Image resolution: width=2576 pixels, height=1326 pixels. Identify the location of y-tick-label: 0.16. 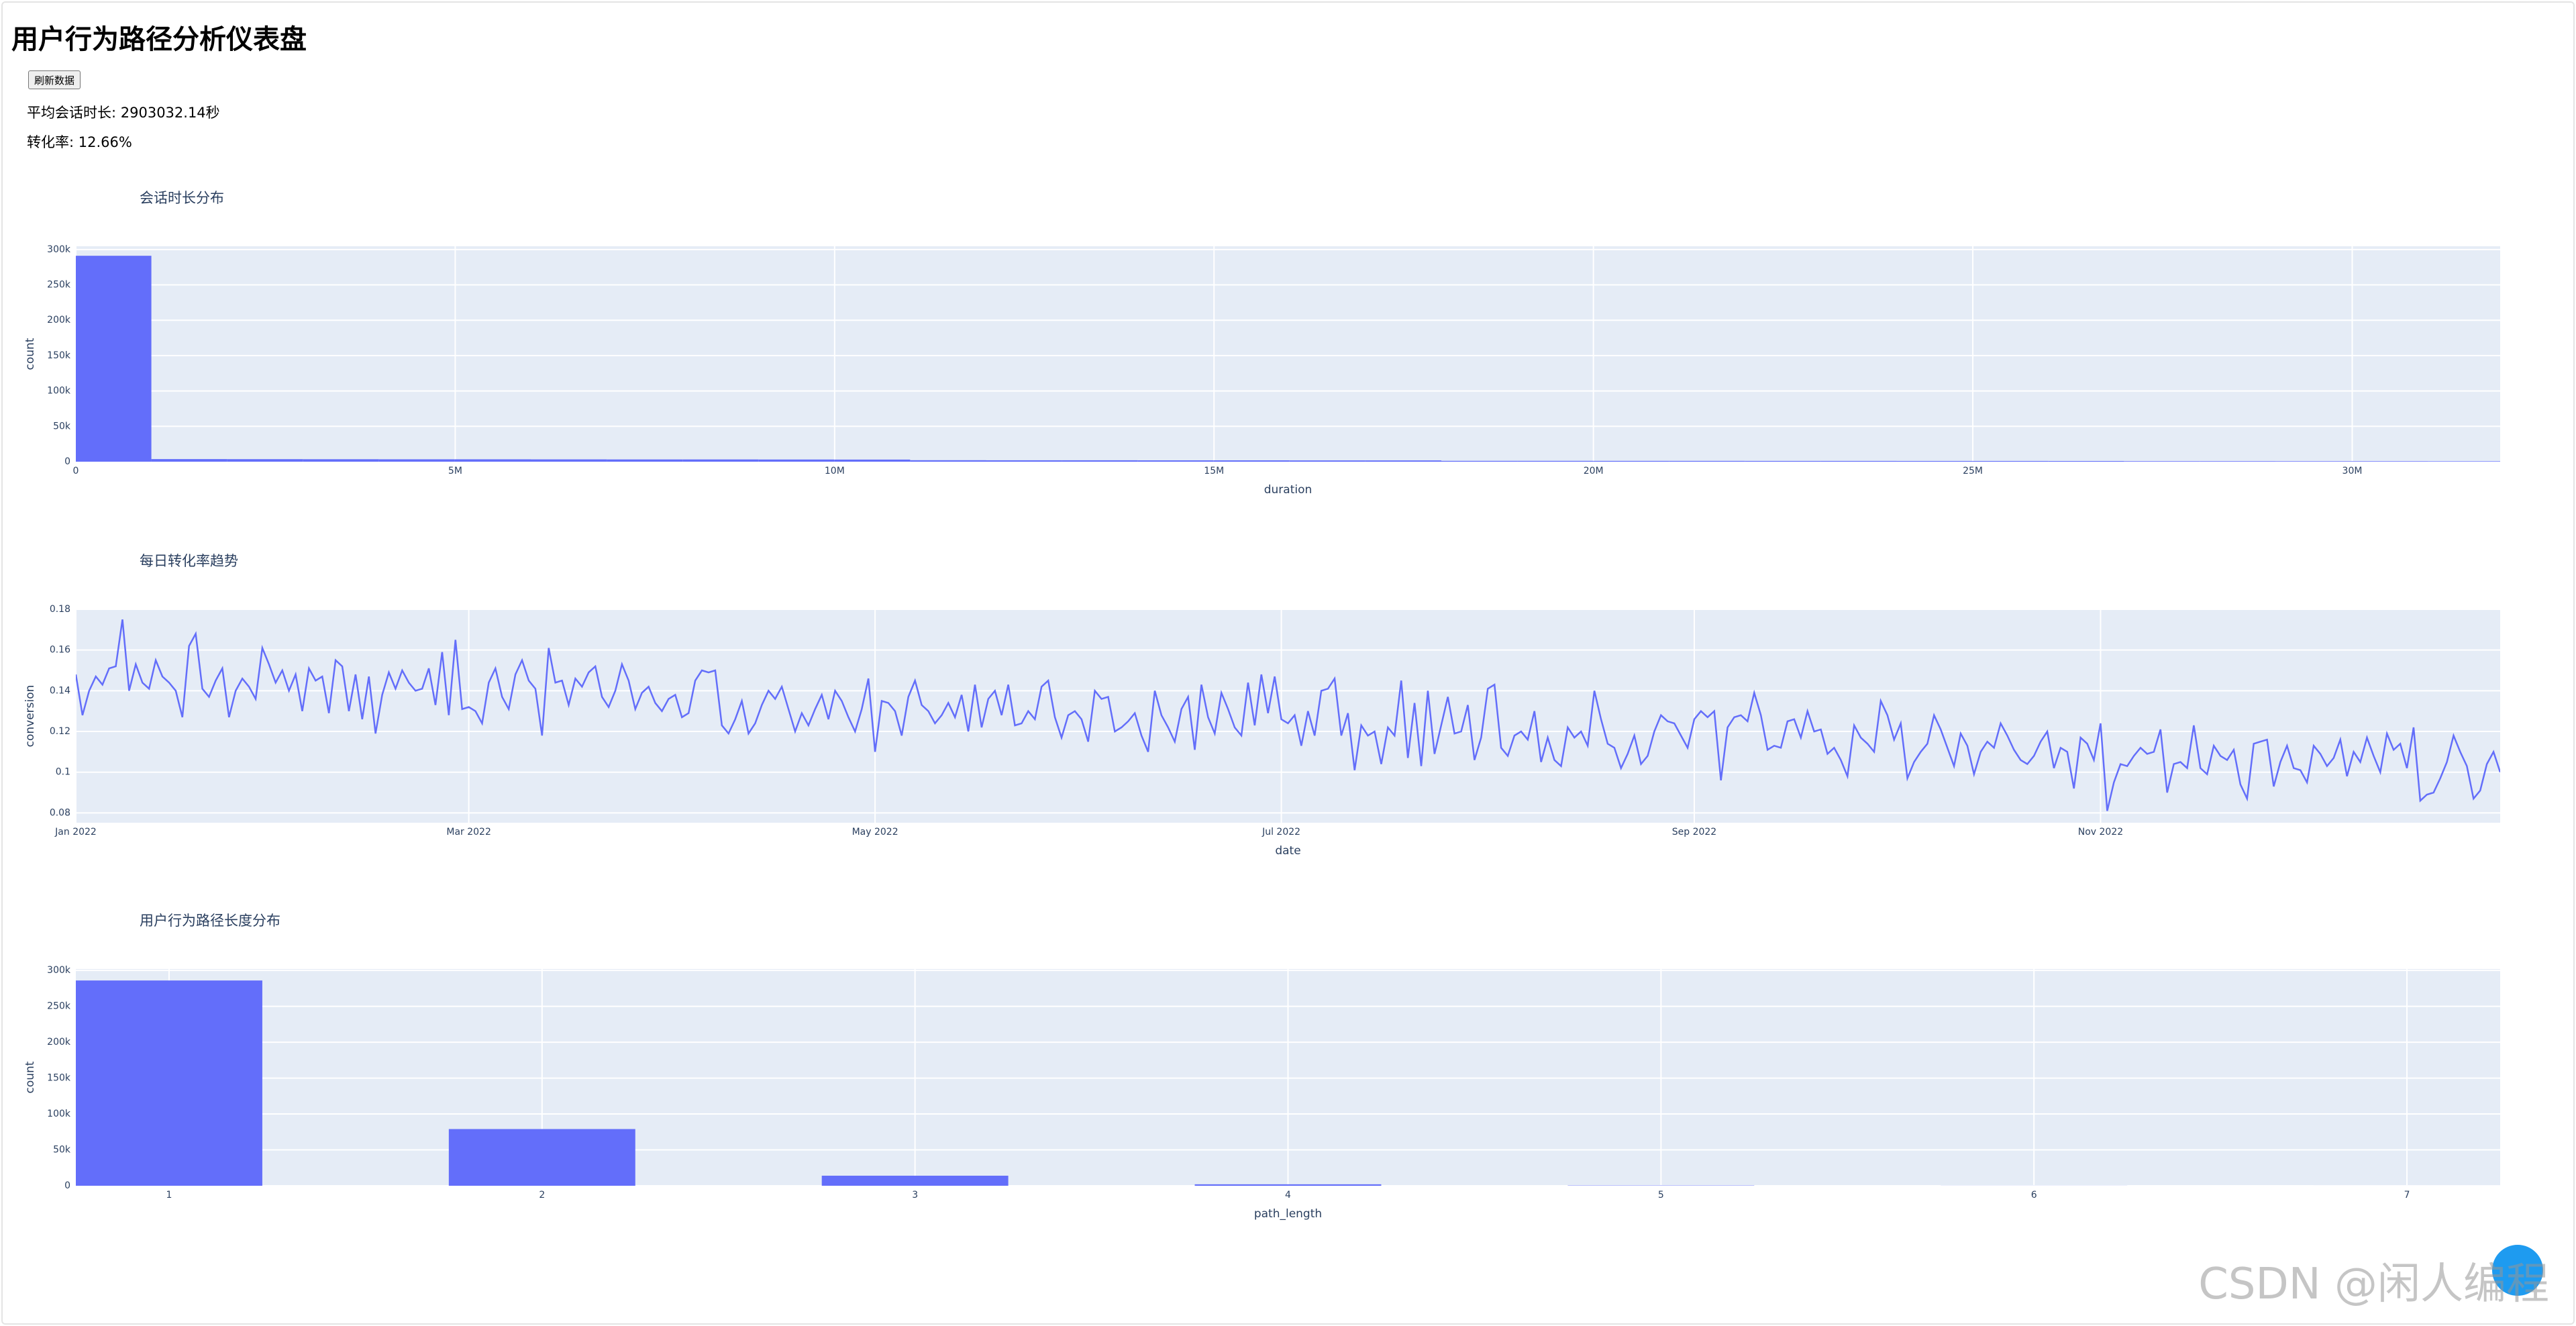
(60, 650).